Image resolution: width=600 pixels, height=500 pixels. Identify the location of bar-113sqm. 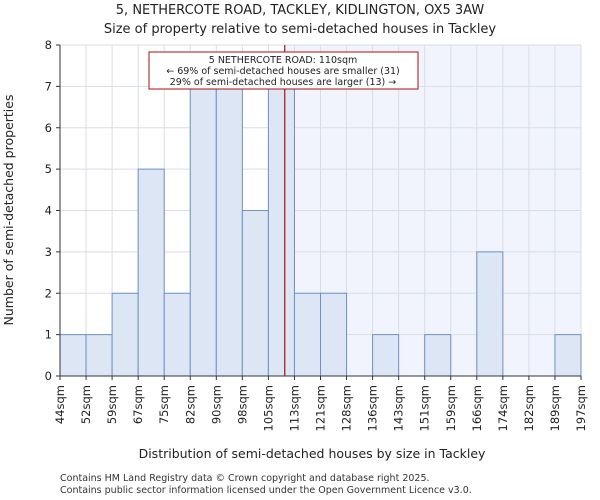
(307, 334).